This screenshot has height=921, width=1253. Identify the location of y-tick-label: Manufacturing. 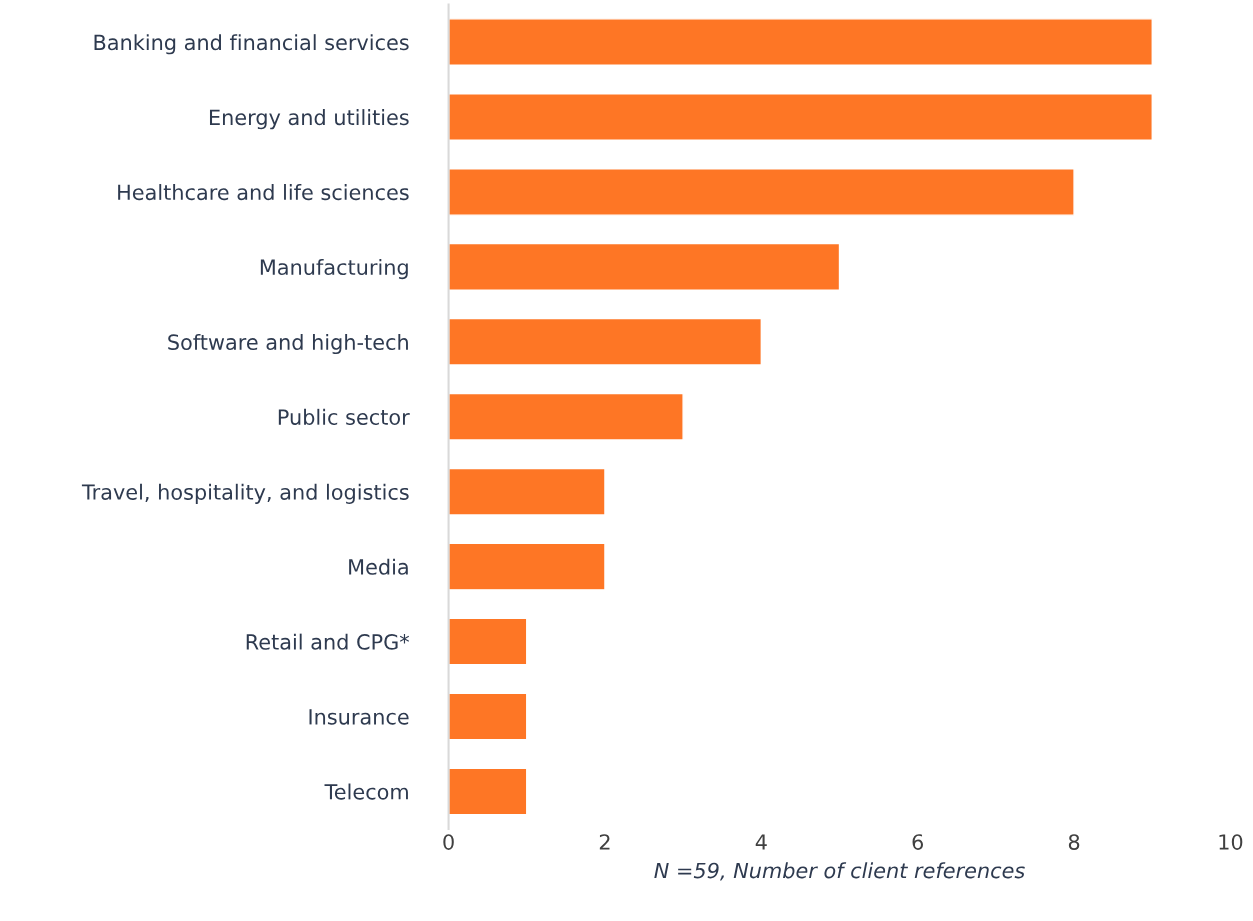
(334, 269).